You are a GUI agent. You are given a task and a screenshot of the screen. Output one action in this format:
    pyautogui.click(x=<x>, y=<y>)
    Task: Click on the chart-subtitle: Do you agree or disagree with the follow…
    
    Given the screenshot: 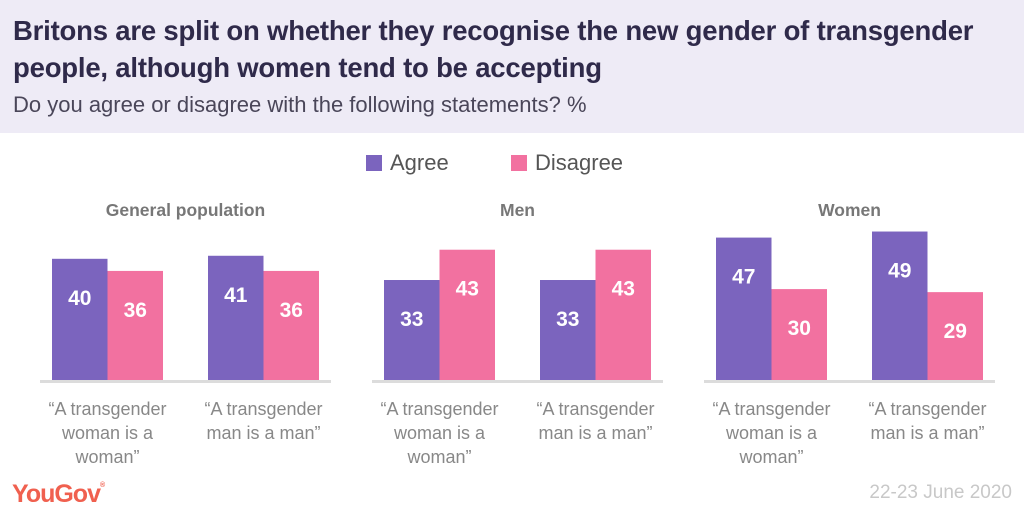 What is the action you would take?
    pyautogui.click(x=300, y=104)
    